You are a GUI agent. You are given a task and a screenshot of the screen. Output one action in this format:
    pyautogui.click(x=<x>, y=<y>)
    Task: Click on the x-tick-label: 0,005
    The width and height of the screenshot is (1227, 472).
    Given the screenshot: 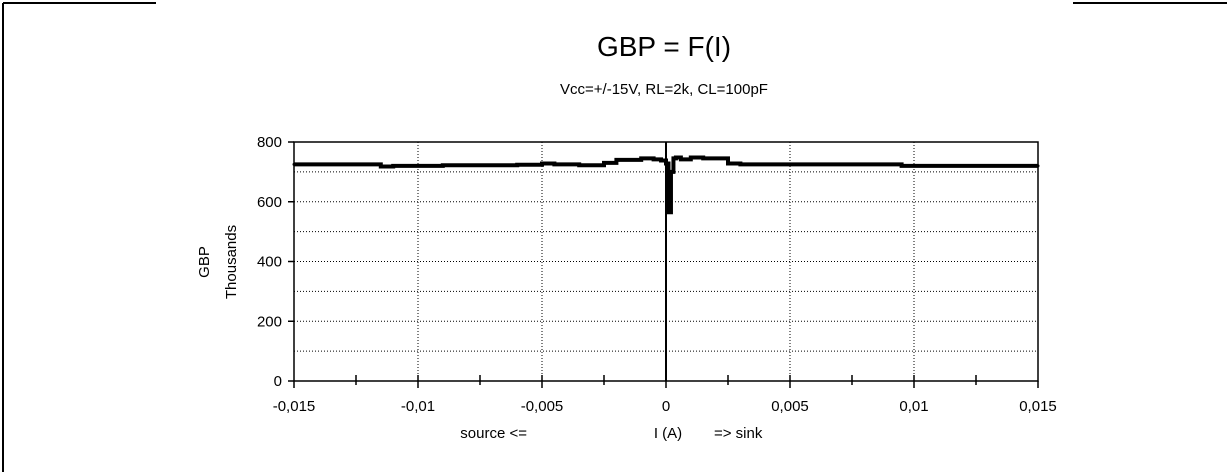 What is the action you would take?
    pyautogui.click(x=790, y=406)
    